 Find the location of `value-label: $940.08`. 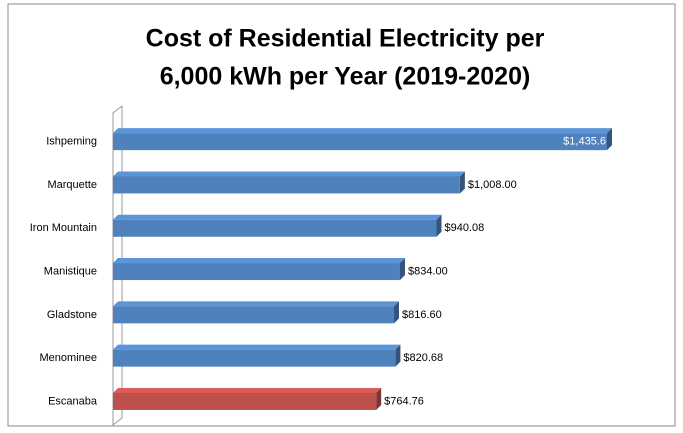

value-label: $940.08 is located at coordinates (464, 228).